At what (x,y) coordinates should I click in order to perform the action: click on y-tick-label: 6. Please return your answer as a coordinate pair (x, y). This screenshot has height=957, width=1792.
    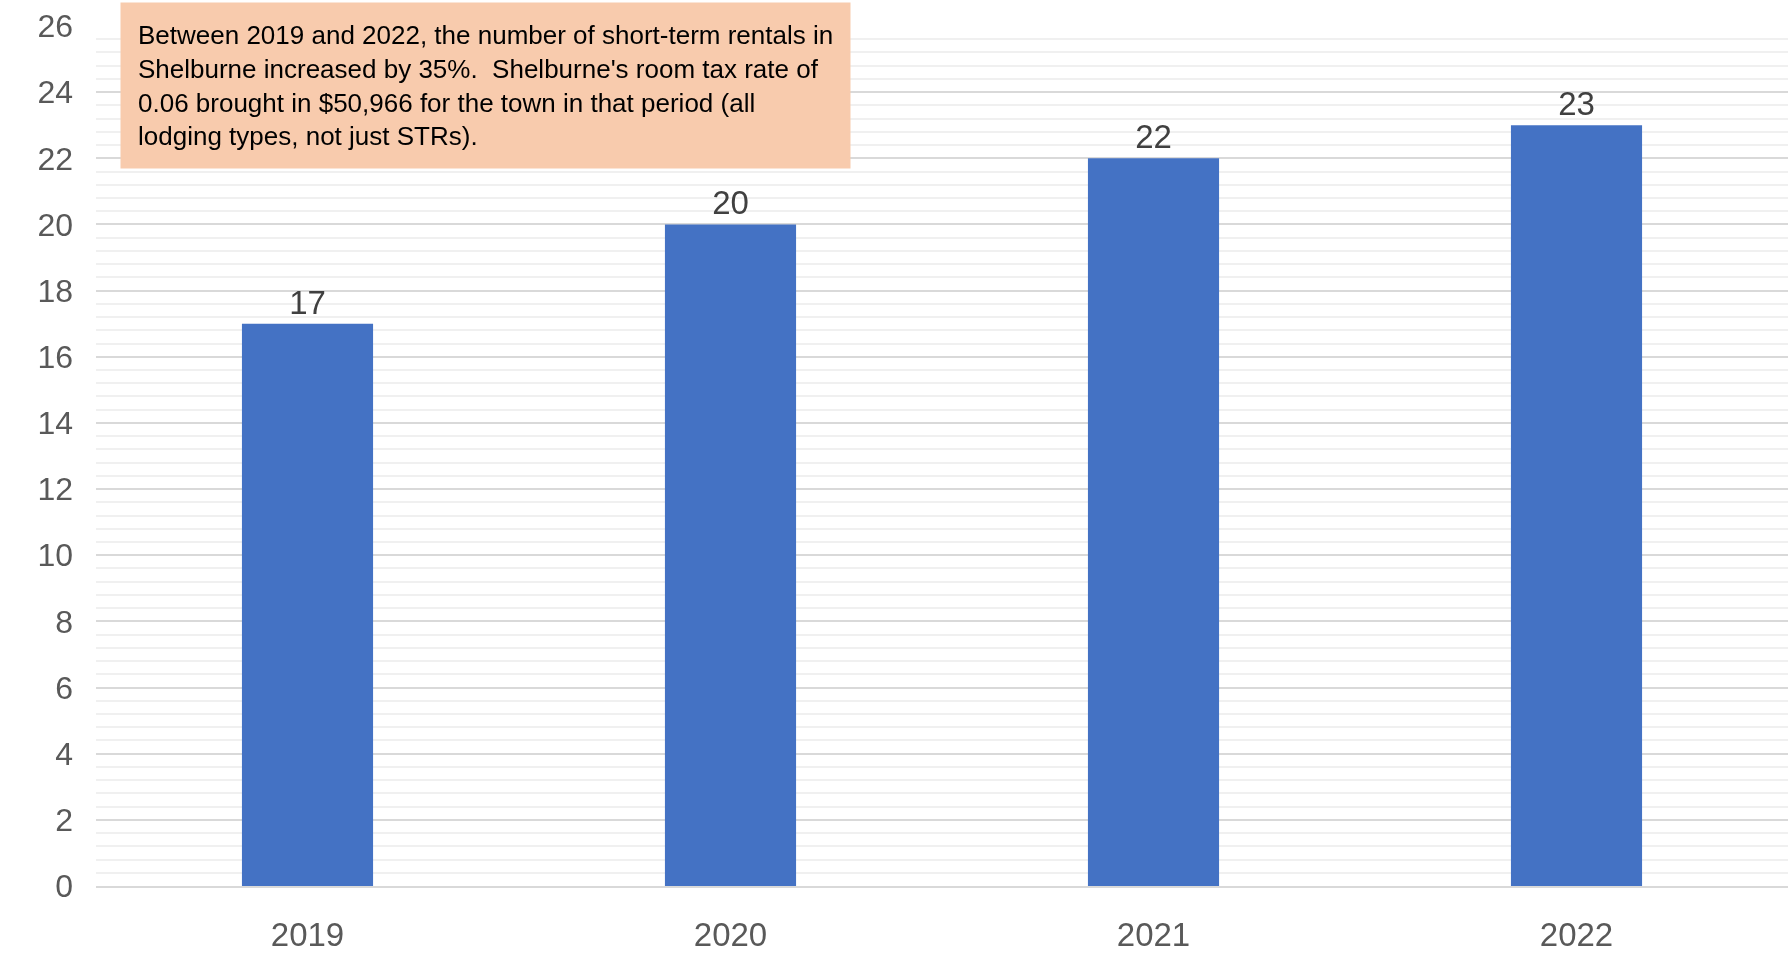
    Looking at the image, I should click on (64, 687).